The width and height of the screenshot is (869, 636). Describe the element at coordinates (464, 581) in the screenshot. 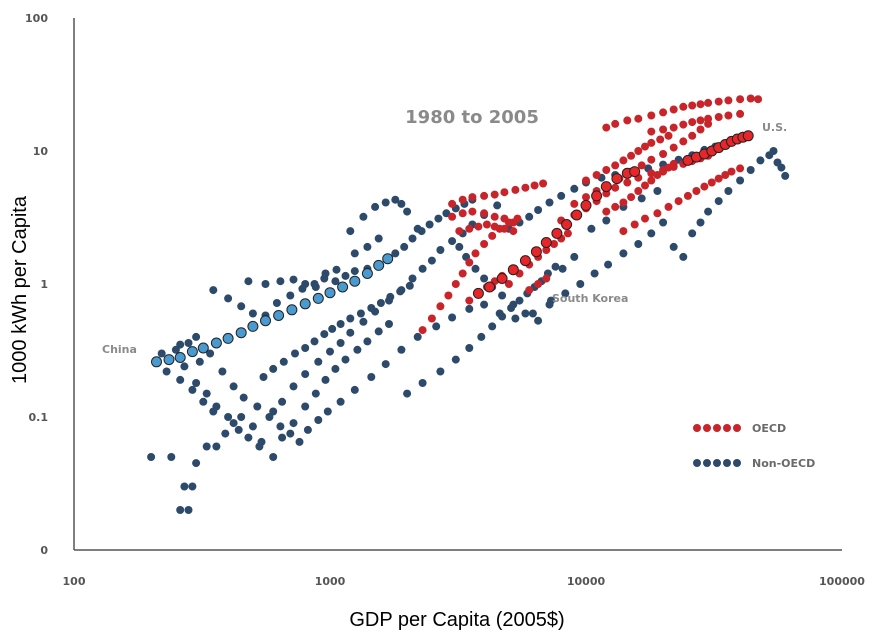

I see `x-tick-labels: 100 1000 10000 100000` at that location.